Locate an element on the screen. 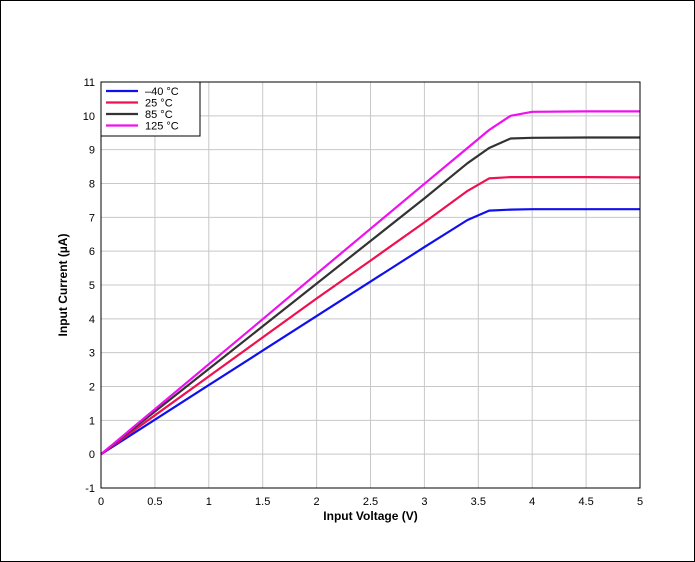 This screenshot has width=695, height=562. y-axis-label: Input Current (µA) is located at coordinates (63, 285).